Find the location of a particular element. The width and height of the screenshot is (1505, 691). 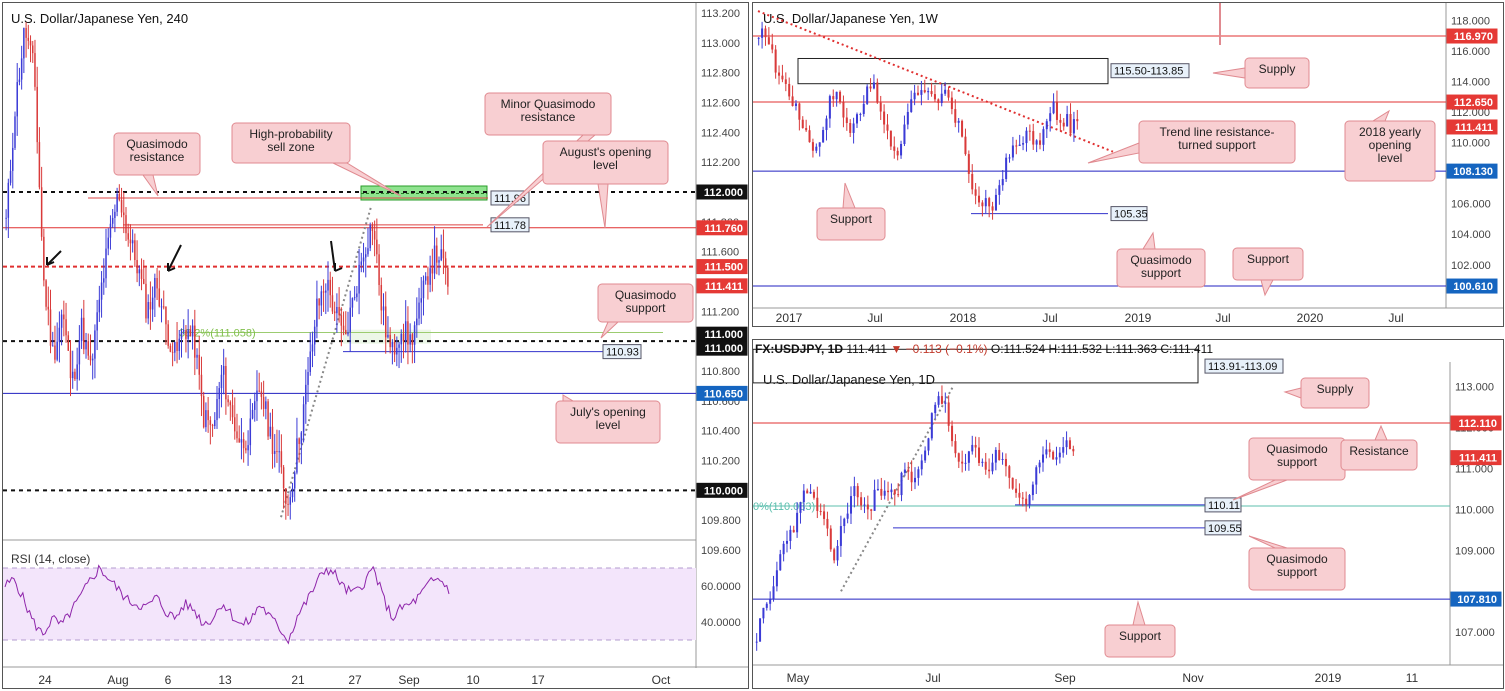

y-tick-label: 118.000 is located at coordinates (1470, 21).